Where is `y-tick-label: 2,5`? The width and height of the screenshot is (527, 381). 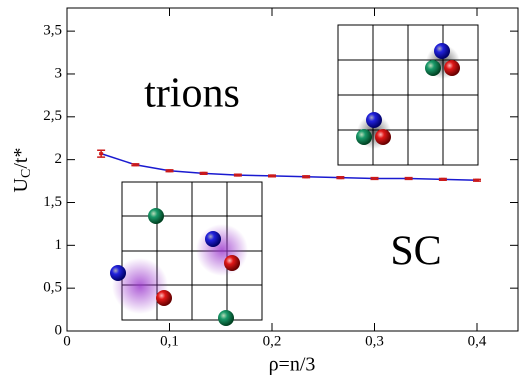
y-tick-label: 2,5 is located at coordinates (52, 116).